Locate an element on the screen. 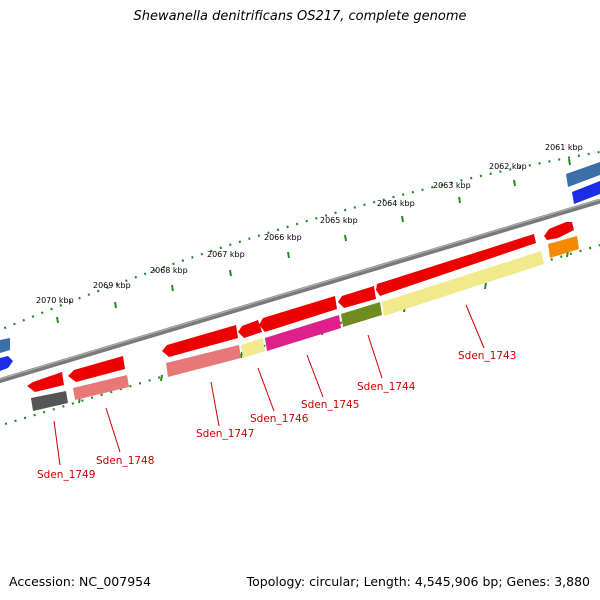 The image size is (600, 600). edge-gene-blue-right is located at coordinates (586, 192).